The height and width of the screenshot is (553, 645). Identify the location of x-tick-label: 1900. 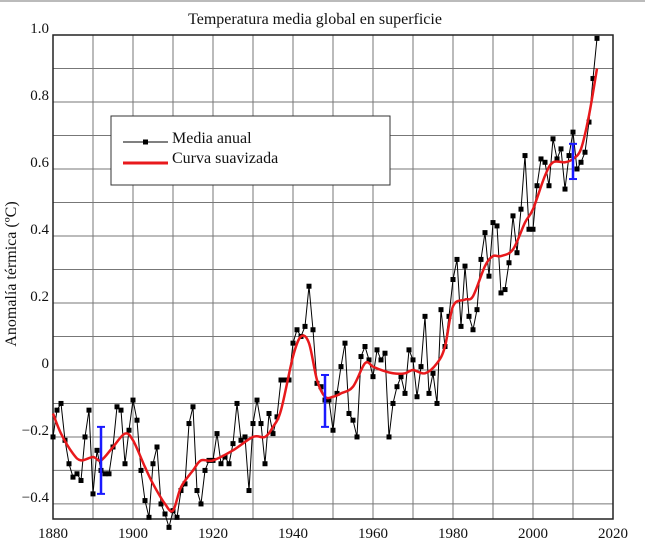
(133, 534).